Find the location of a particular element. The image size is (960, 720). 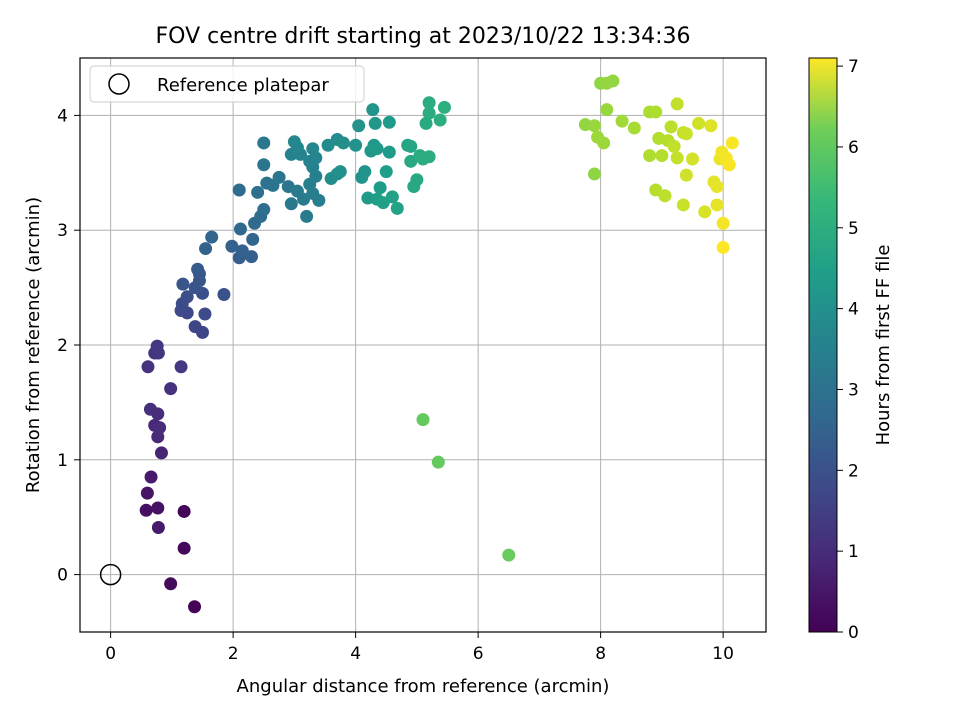

y-tick-label: 3 is located at coordinates (62, 231).